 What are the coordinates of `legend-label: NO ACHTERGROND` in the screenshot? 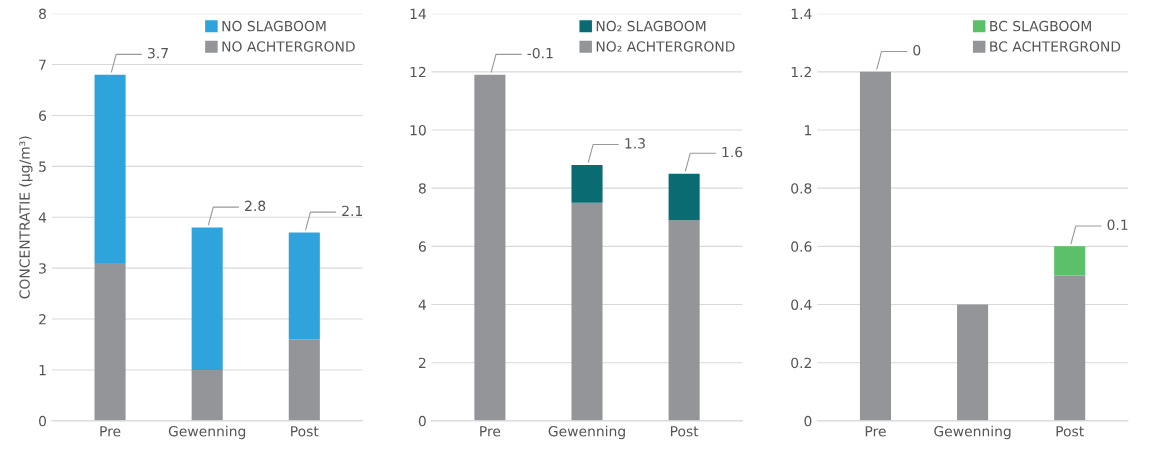 It's located at (288, 46).